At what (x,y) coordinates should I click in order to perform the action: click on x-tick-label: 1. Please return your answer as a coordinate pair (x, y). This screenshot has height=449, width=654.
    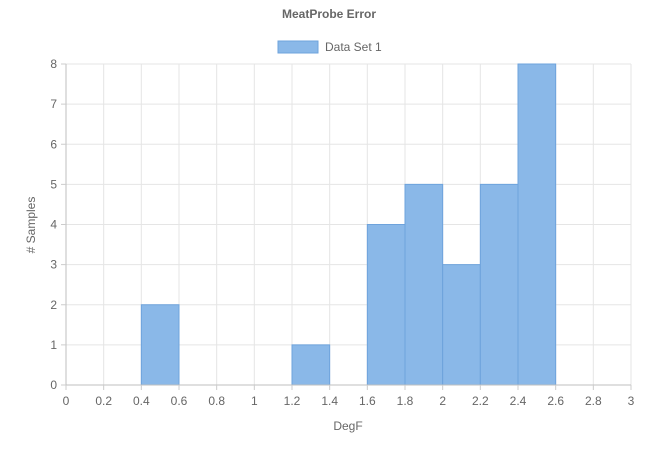
    Looking at the image, I should click on (254, 401).